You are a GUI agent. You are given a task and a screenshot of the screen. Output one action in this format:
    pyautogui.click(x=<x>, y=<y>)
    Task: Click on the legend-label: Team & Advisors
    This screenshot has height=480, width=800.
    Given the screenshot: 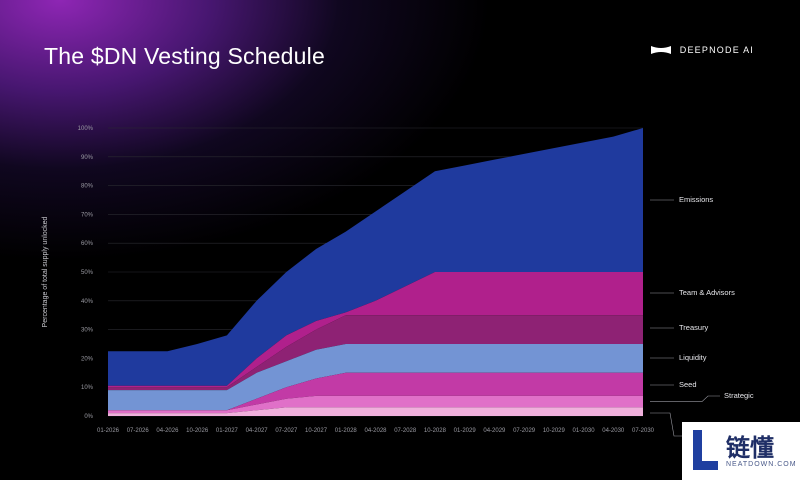 What is the action you would take?
    pyautogui.click(x=707, y=292)
    